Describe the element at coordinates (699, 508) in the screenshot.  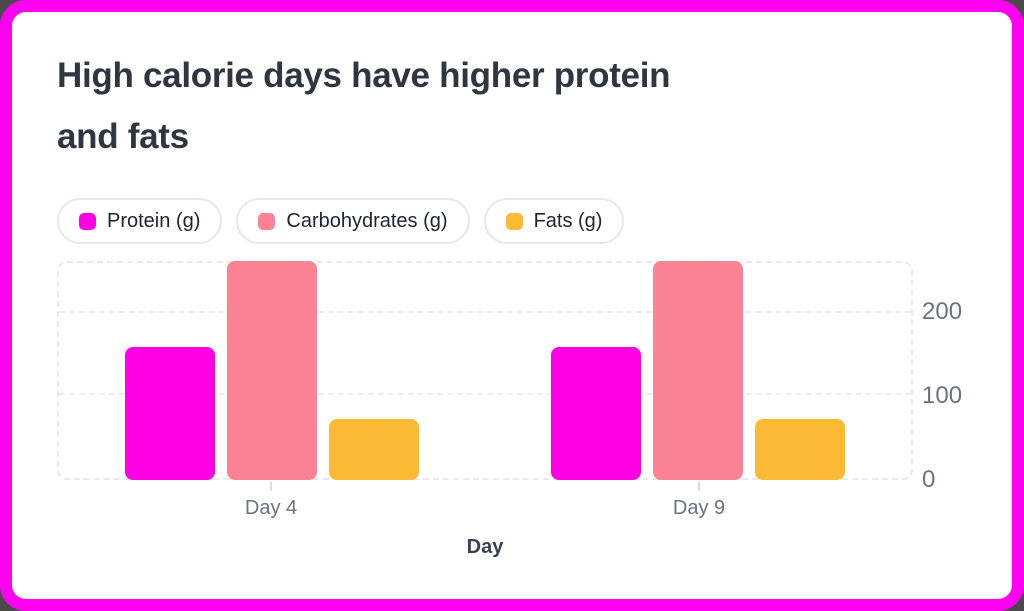
I see `x-tick-label-day-9: Day 9` at that location.